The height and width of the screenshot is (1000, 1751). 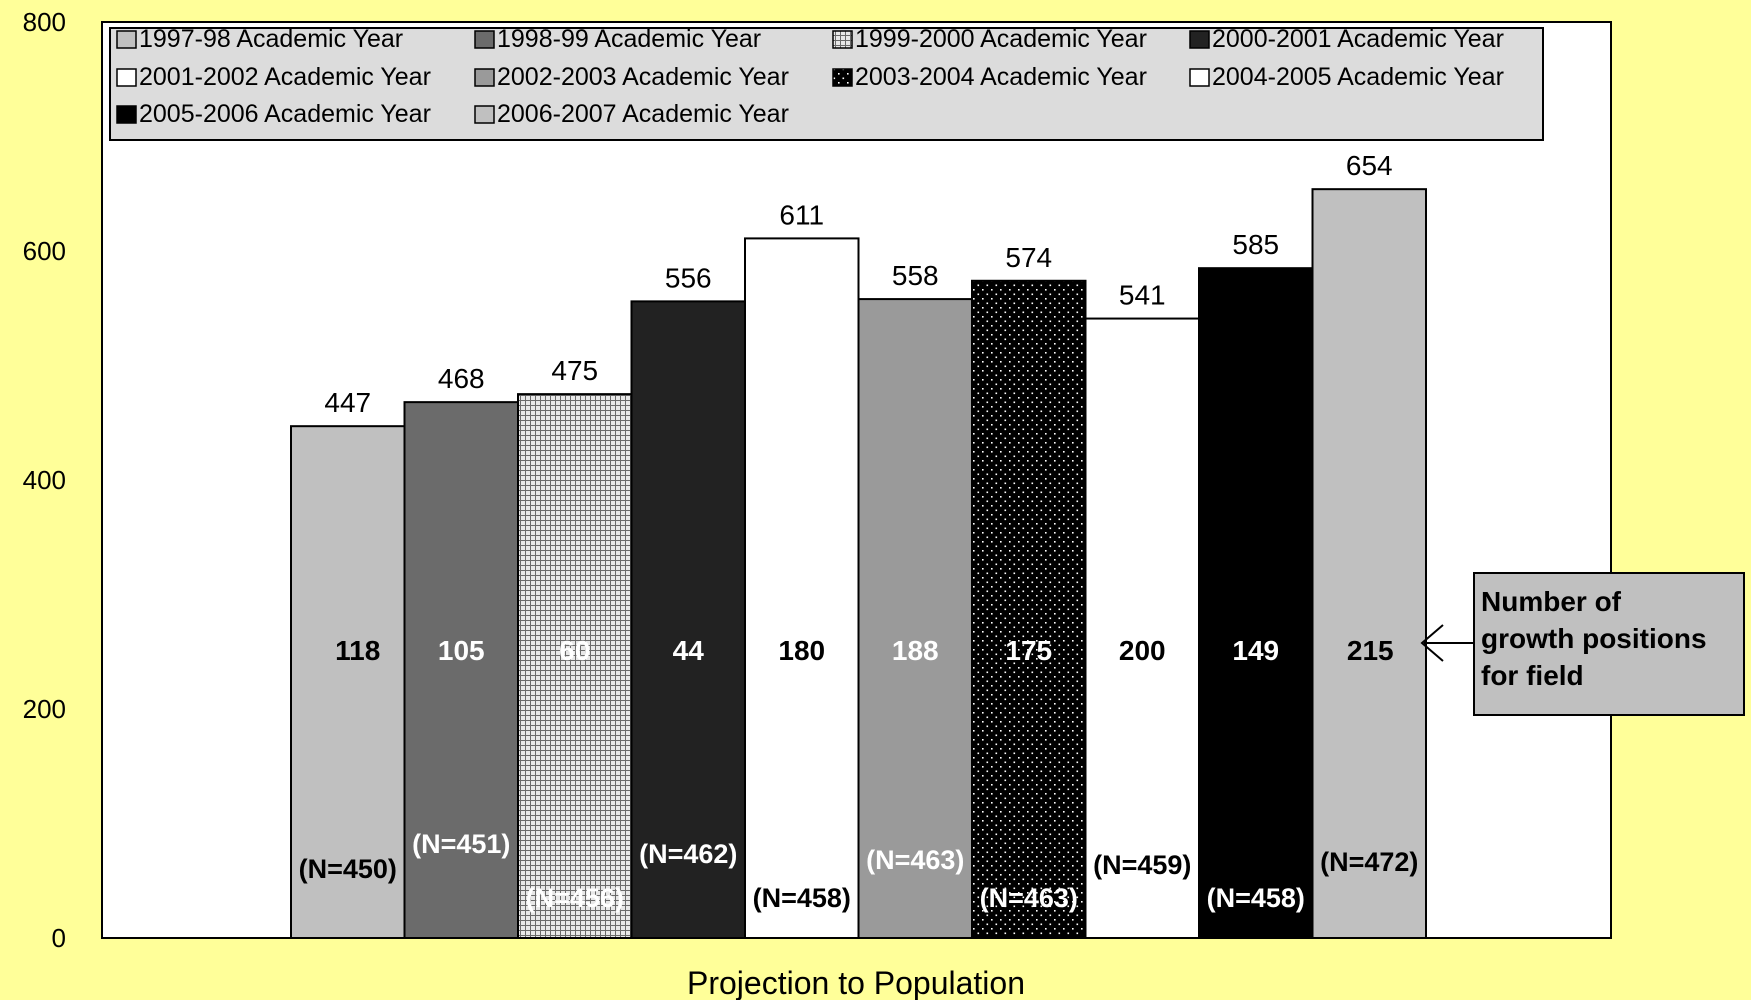 What do you see at coordinates (59, 938) in the screenshot?
I see `y-tick-label: 0` at bounding box center [59, 938].